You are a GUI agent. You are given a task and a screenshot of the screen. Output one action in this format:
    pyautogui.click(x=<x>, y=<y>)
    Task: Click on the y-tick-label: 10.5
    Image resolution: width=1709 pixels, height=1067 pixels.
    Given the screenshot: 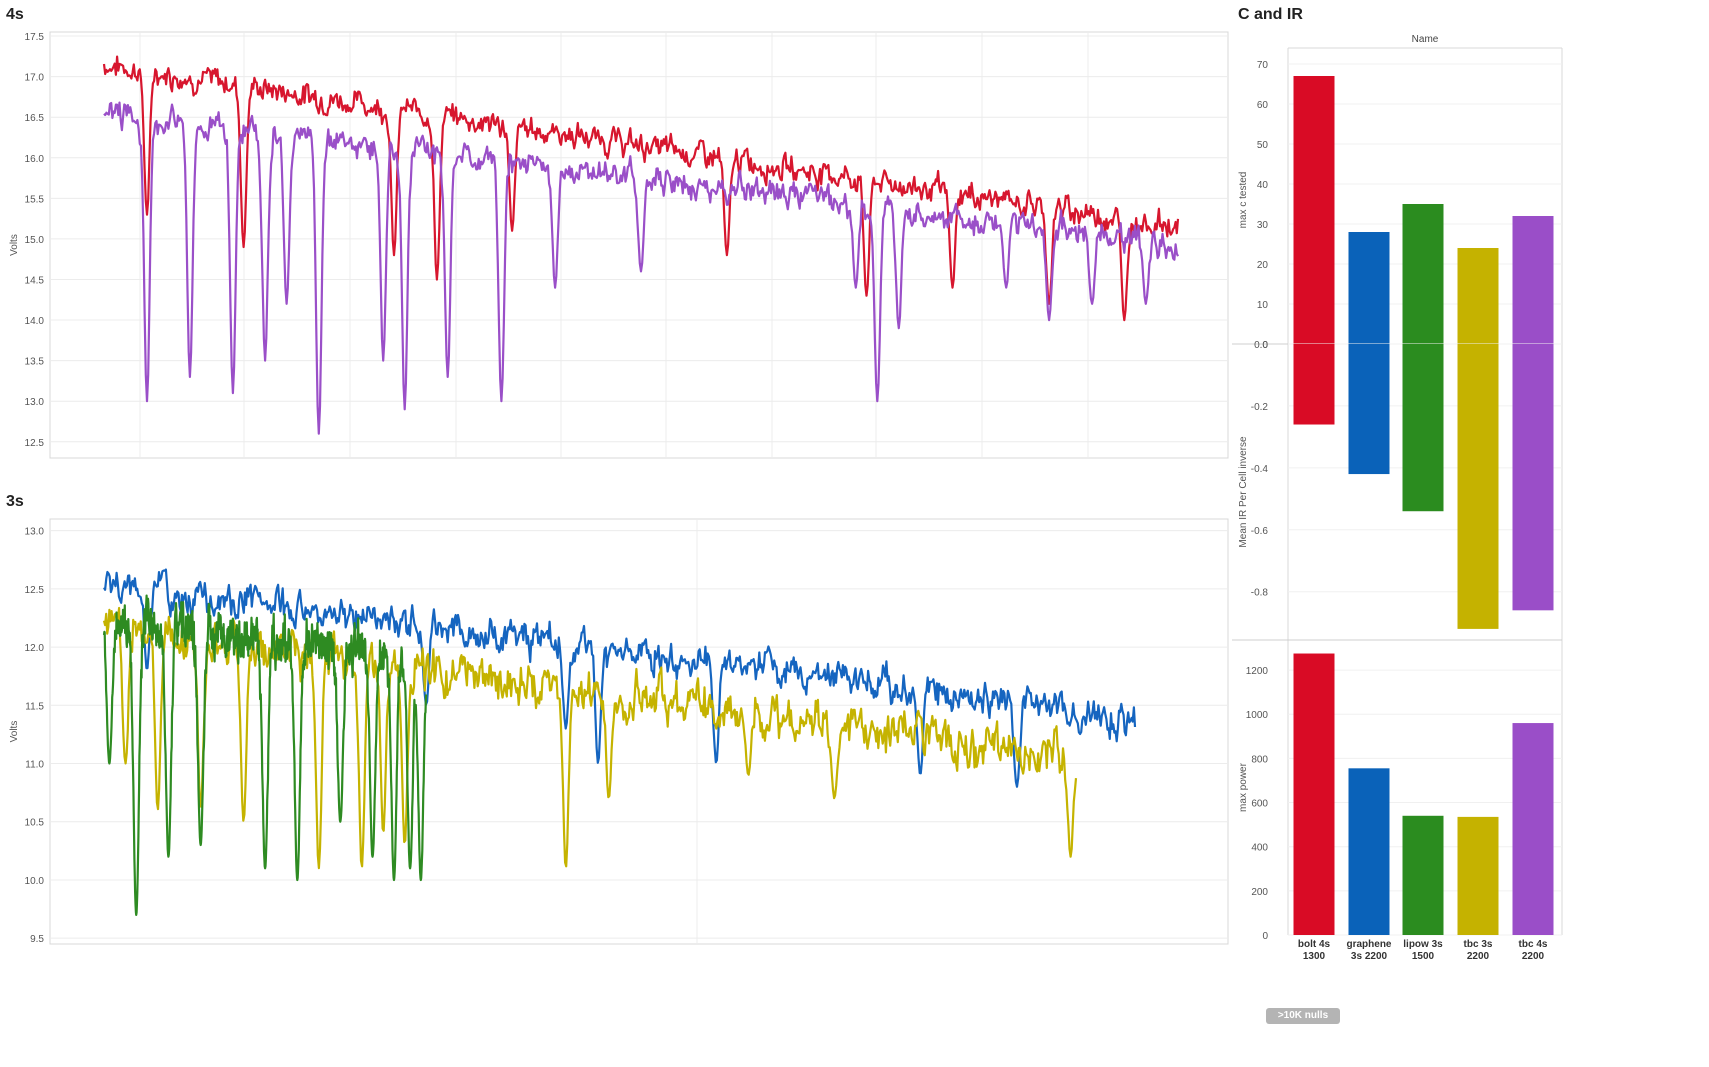 What is the action you would take?
    pyautogui.click(x=35, y=823)
    